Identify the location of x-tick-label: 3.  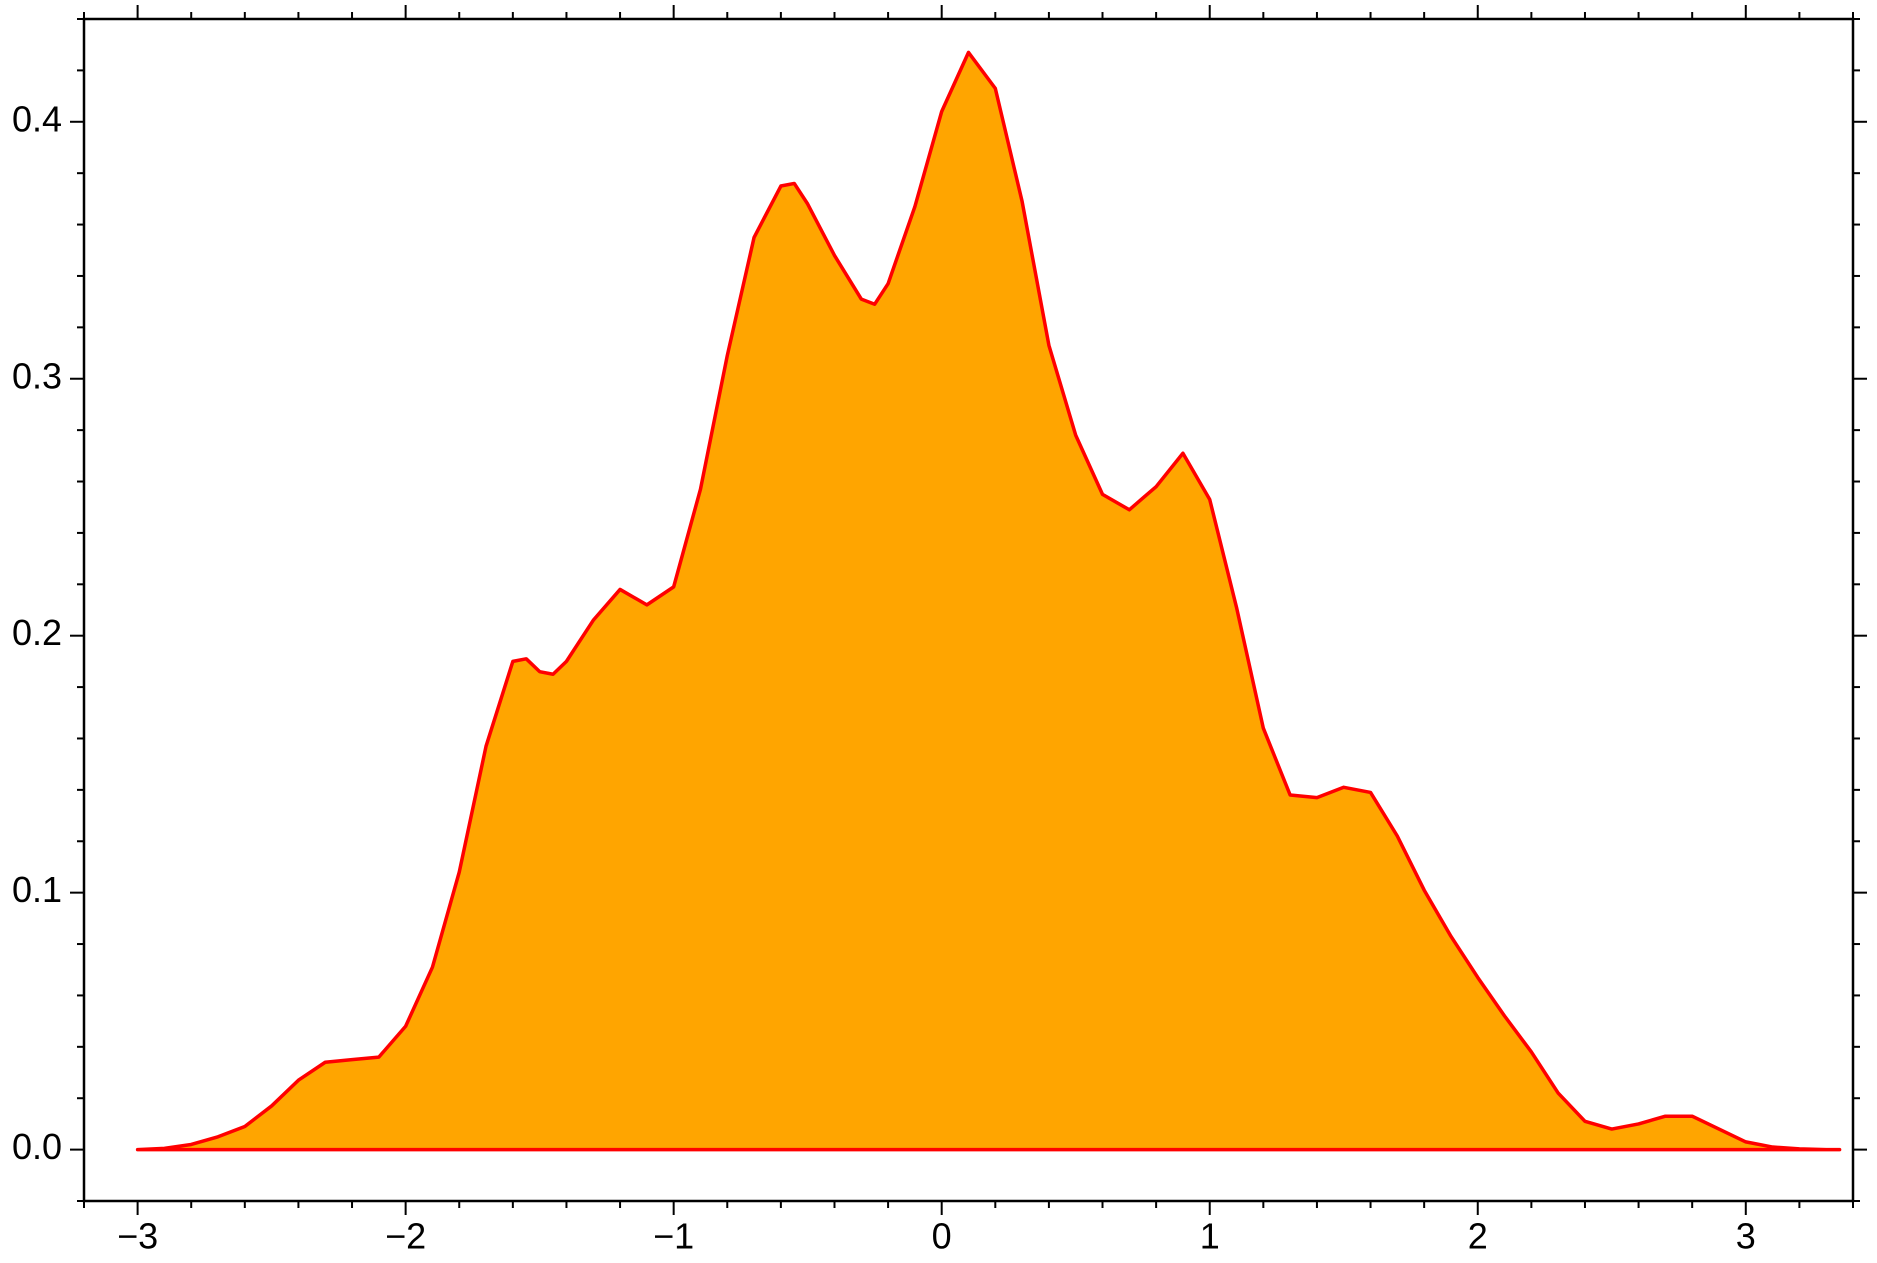
(1746, 1236).